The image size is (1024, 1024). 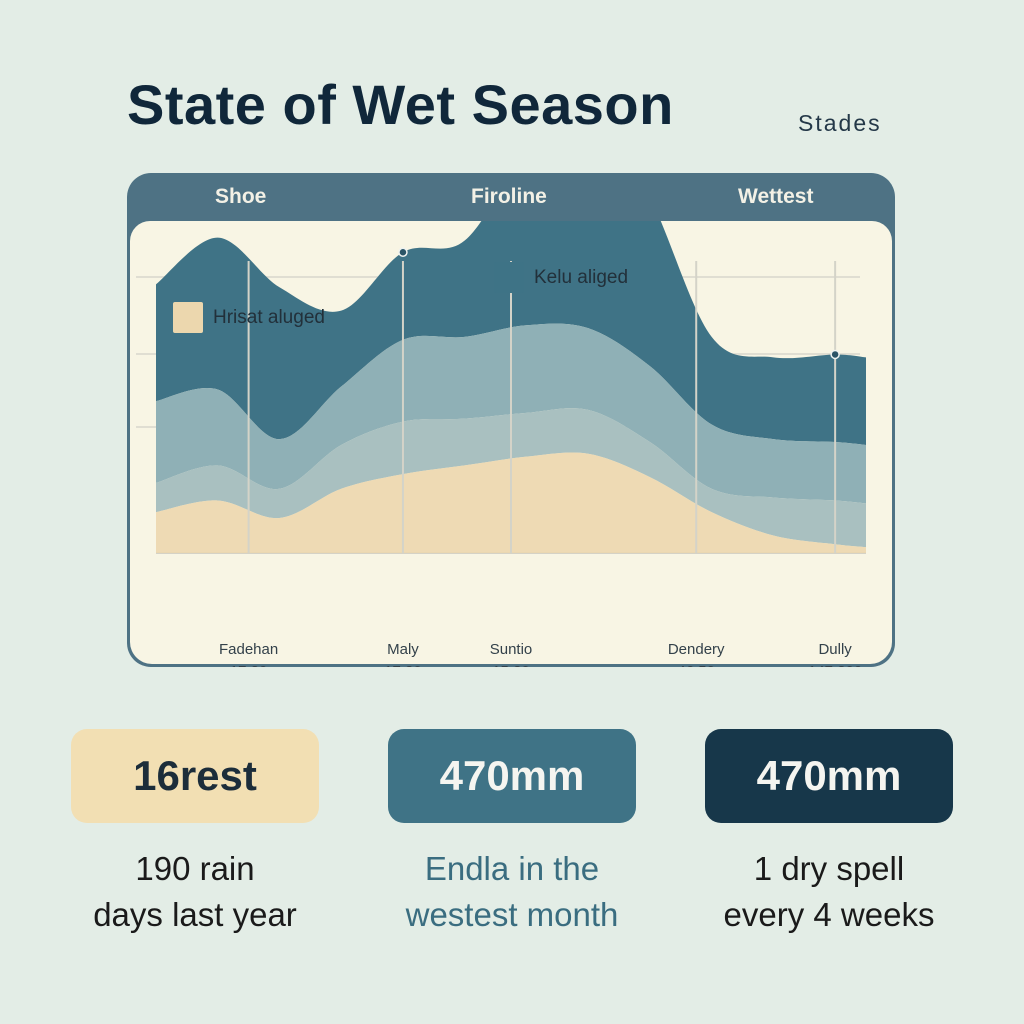 What do you see at coordinates (195, 868) in the screenshot?
I see `stat-caption-line: 190 rain` at bounding box center [195, 868].